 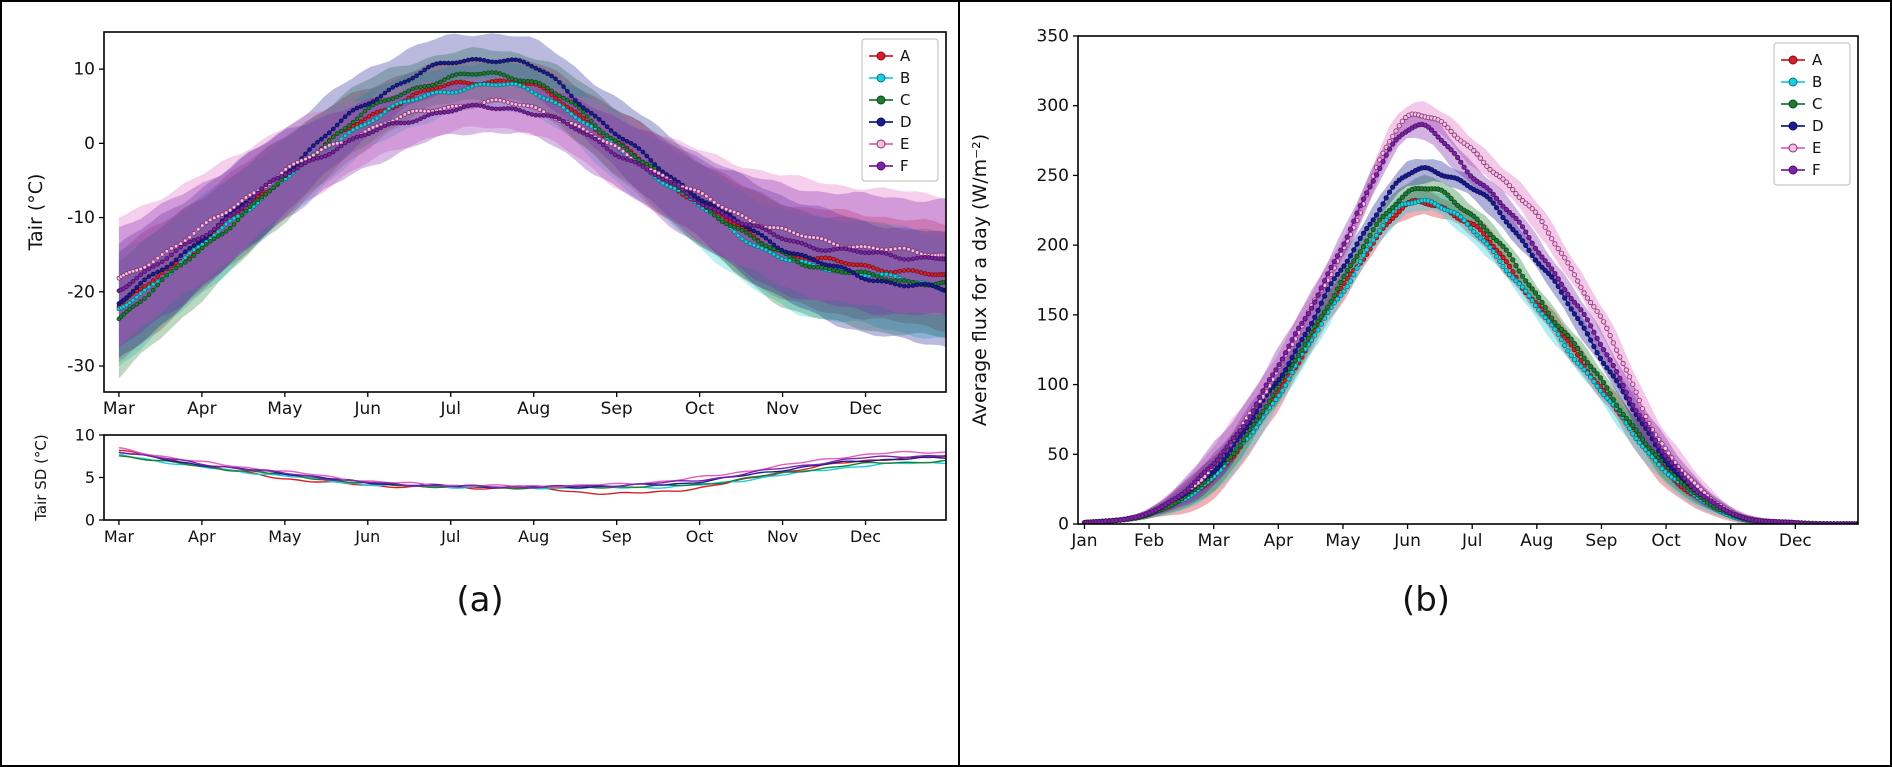 What do you see at coordinates (980, 280) in the screenshot?
I see `svg-text: Average flux for a day (W/m⁻²)` at bounding box center [980, 280].